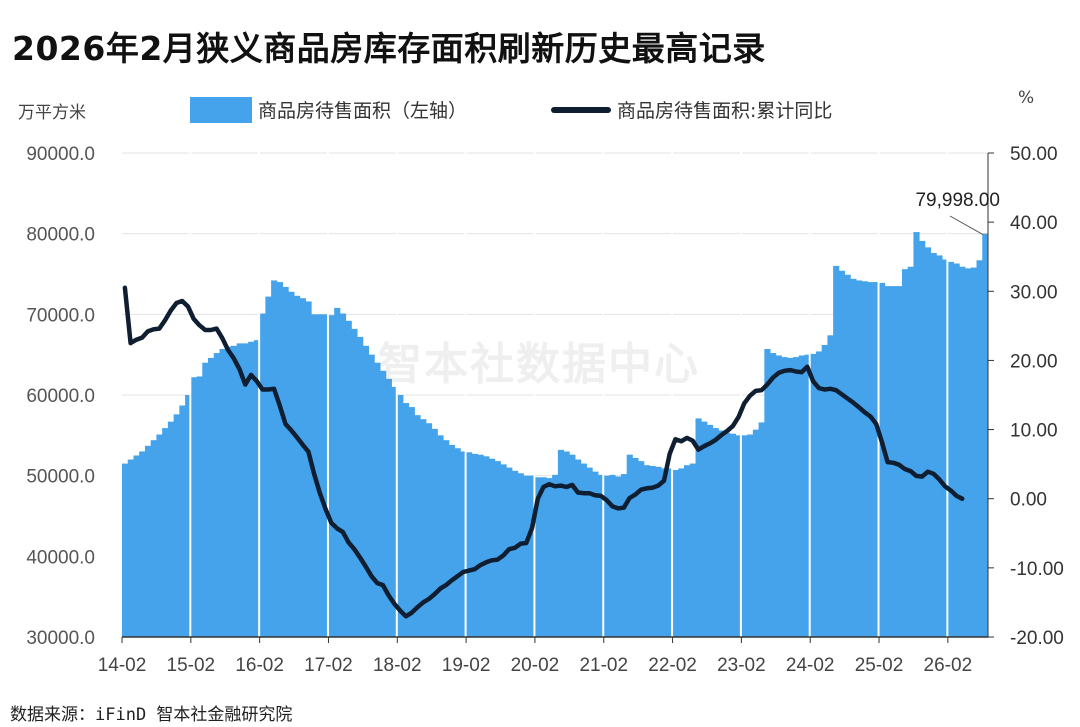 This screenshot has height=727, width=1080. I want to click on right-y-tick-label: 20.00, so click(1034, 361).